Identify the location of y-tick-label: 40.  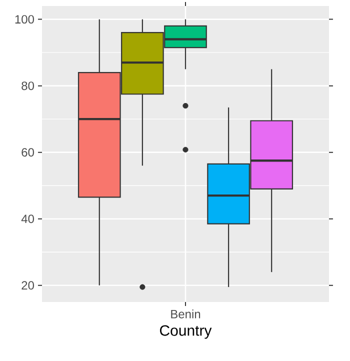
(27, 219).